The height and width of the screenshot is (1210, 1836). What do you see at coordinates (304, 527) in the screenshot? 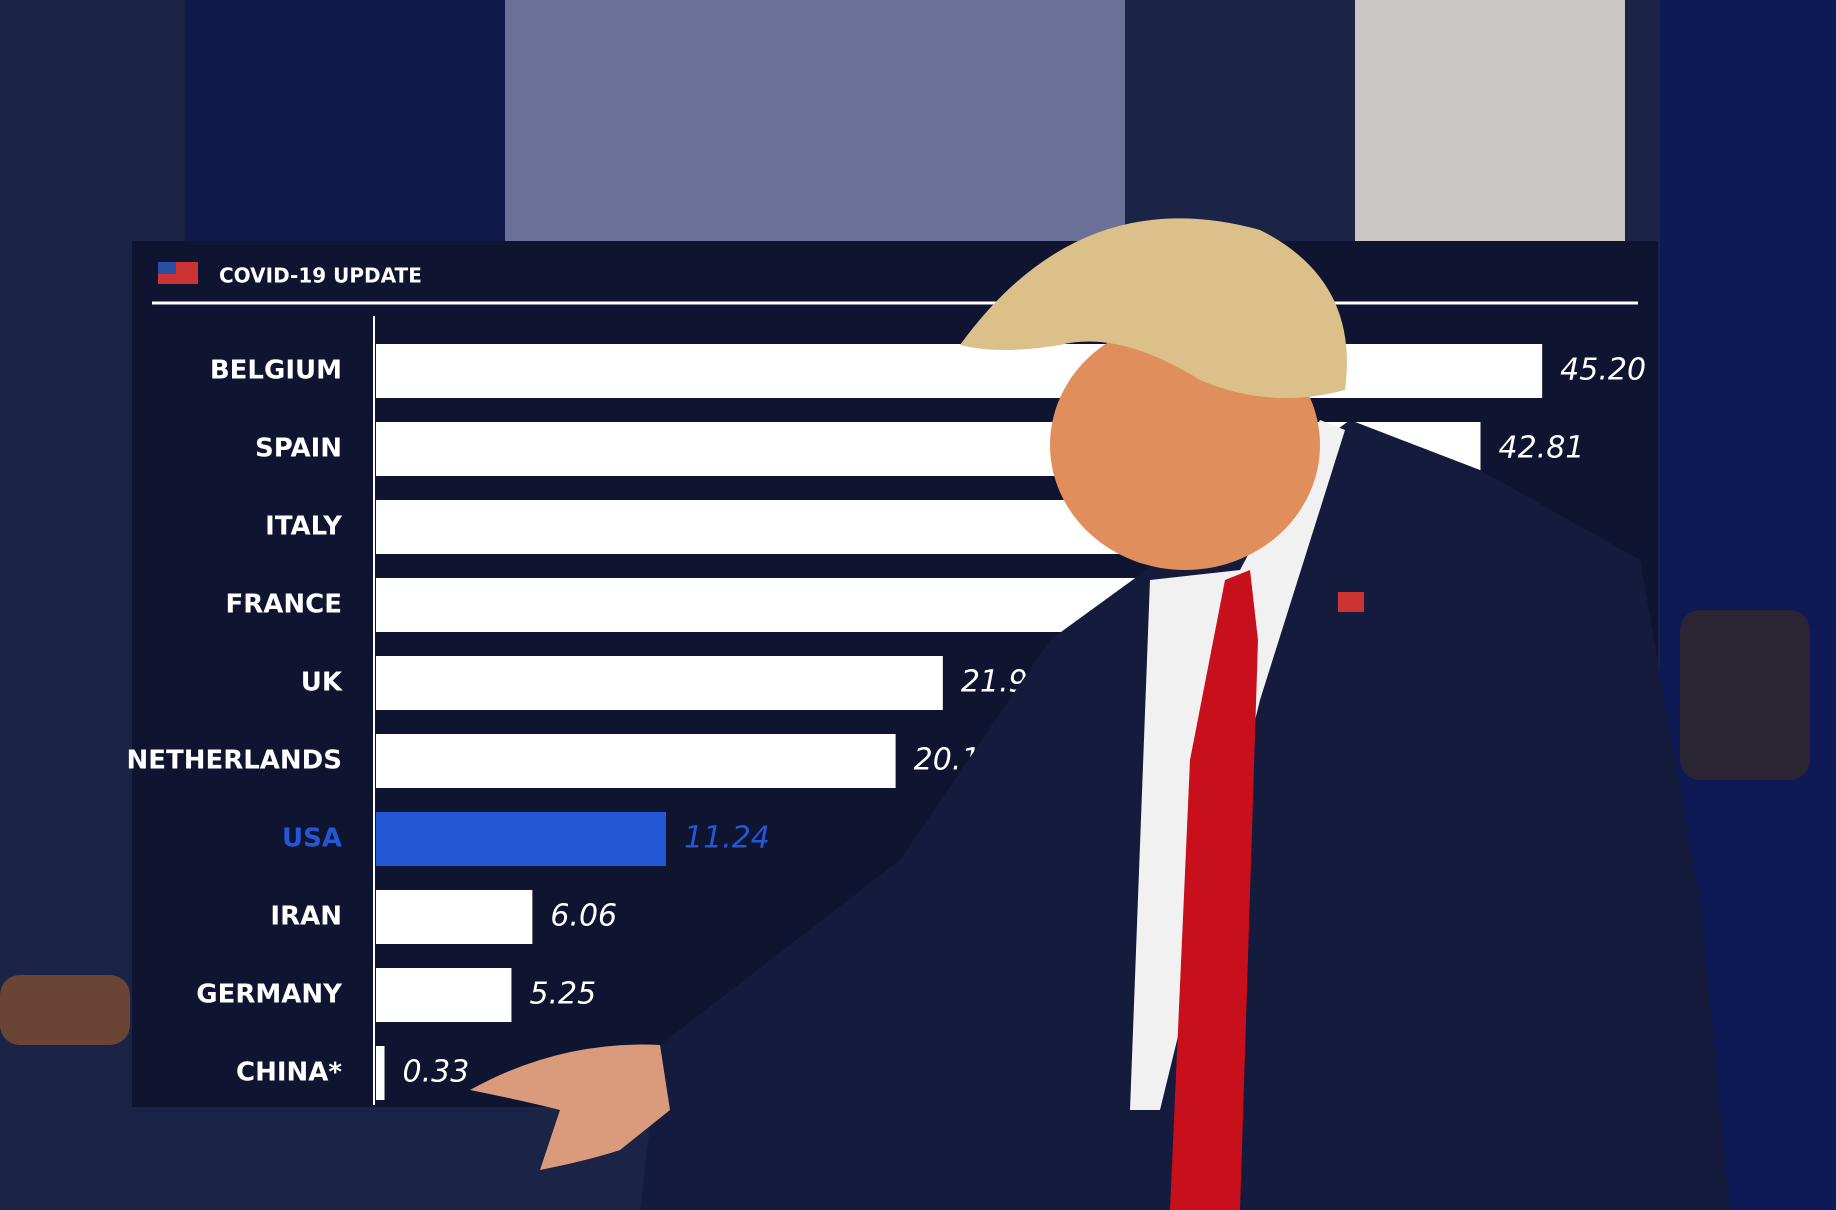
I see `category-label: ITALY` at bounding box center [304, 527].